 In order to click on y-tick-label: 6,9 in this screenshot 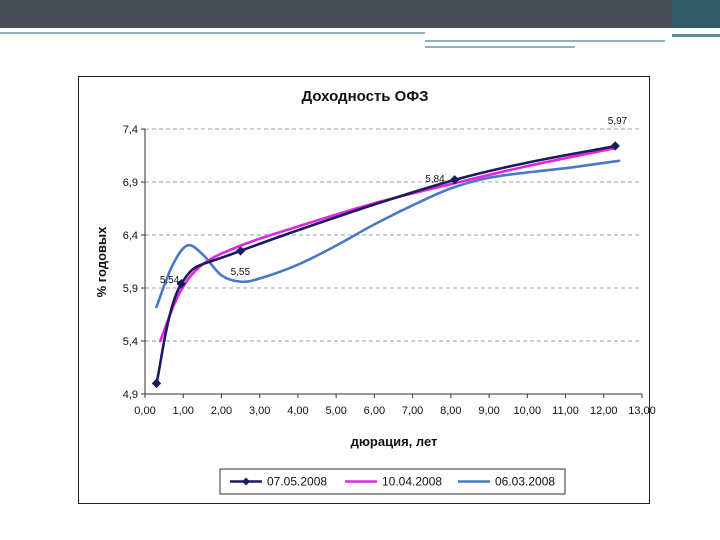, I will do `click(130, 183)`.